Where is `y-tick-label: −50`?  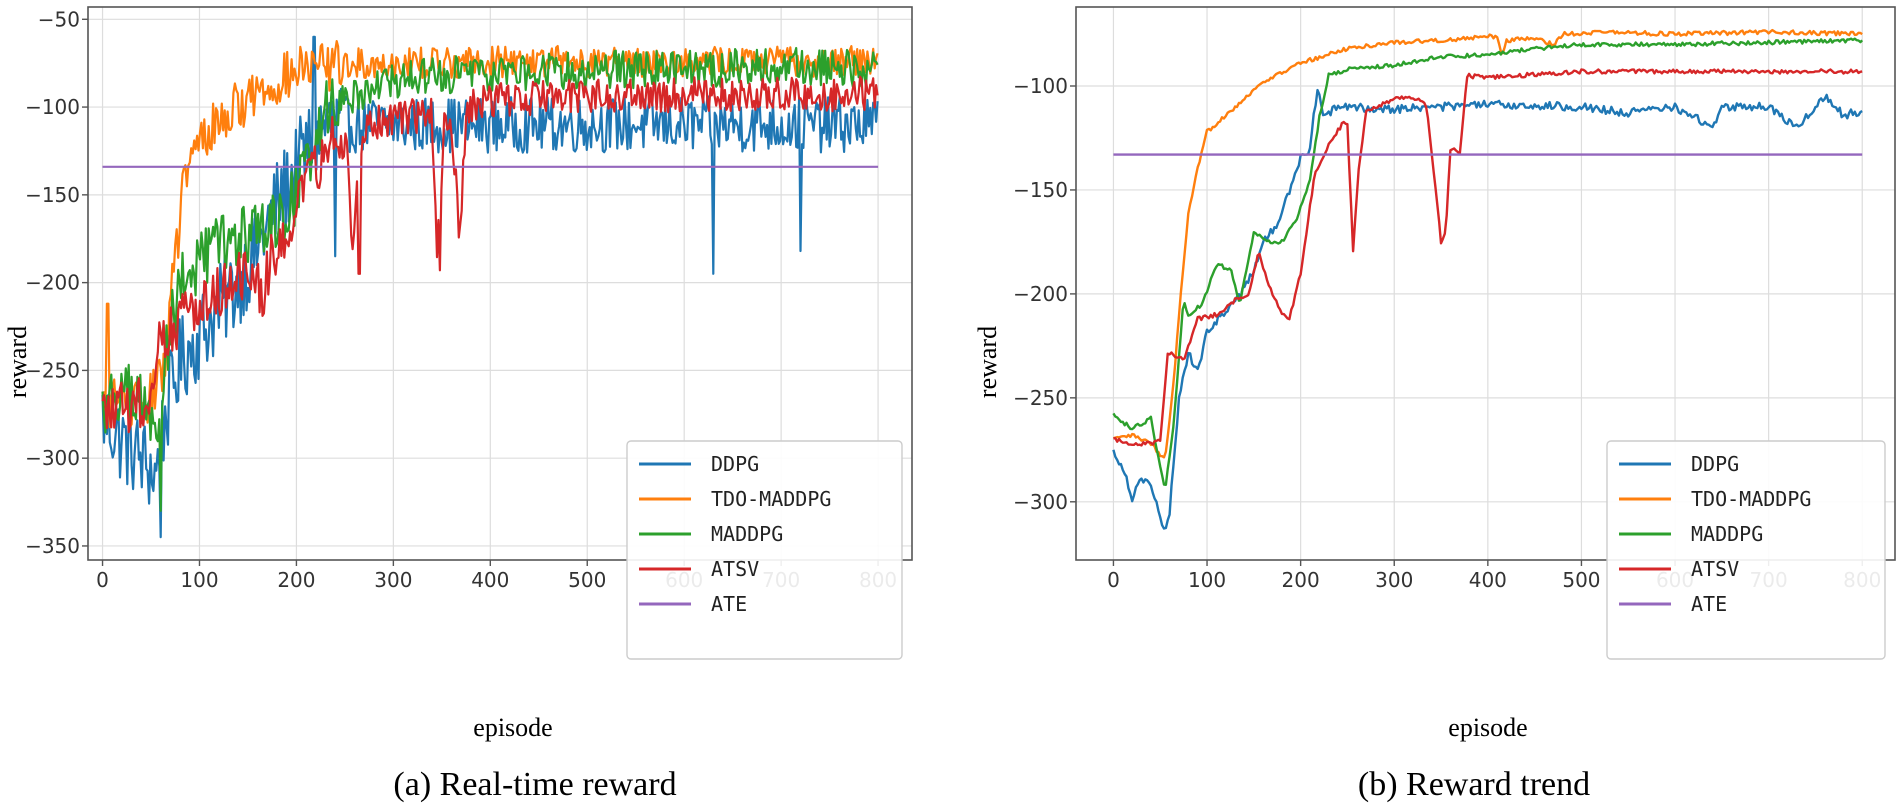 y-tick-label: −50 is located at coordinates (59, 19).